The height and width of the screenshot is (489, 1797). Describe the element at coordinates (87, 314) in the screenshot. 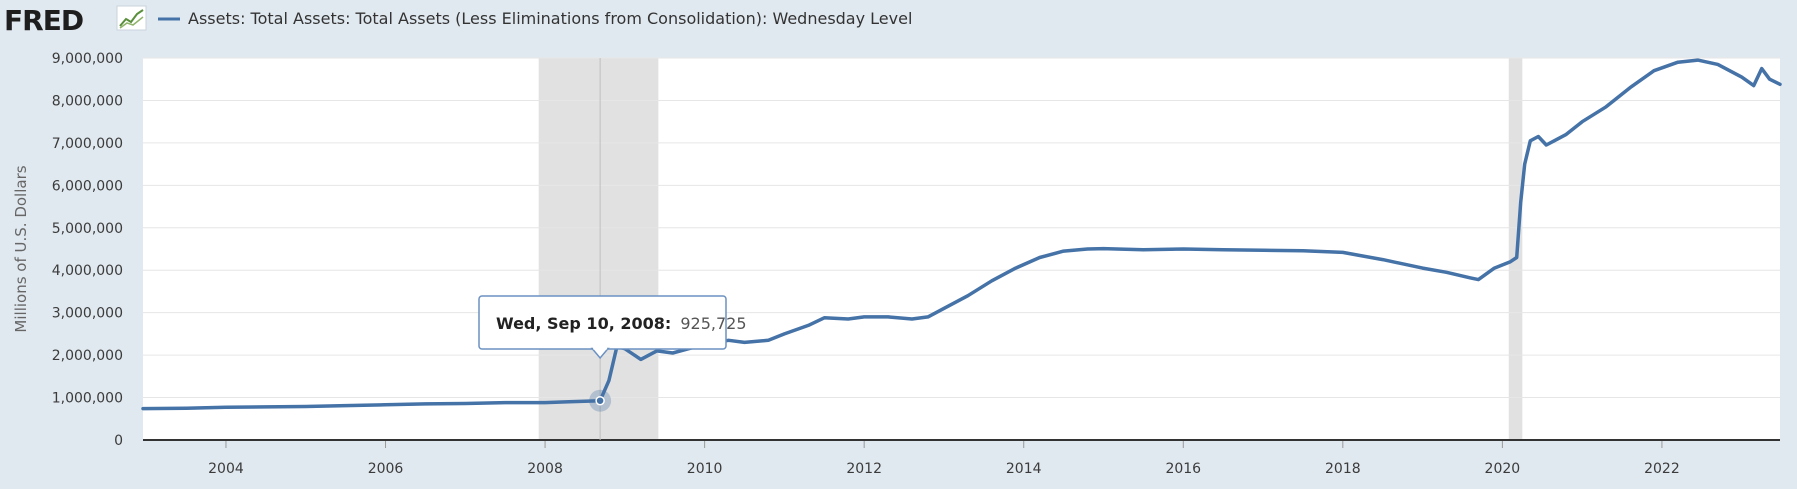

I see `y-tick-label: 3,000,000` at that location.